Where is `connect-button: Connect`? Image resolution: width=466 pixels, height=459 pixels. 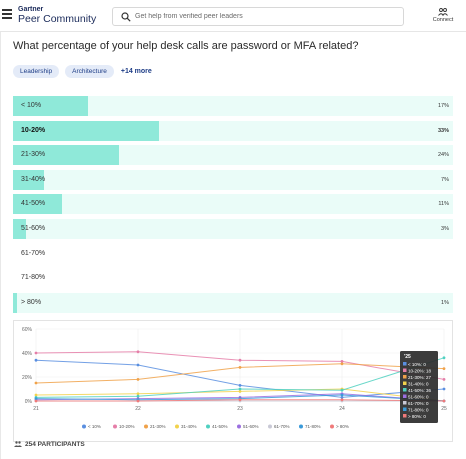
connect-button: Connect is located at coordinates (443, 15).